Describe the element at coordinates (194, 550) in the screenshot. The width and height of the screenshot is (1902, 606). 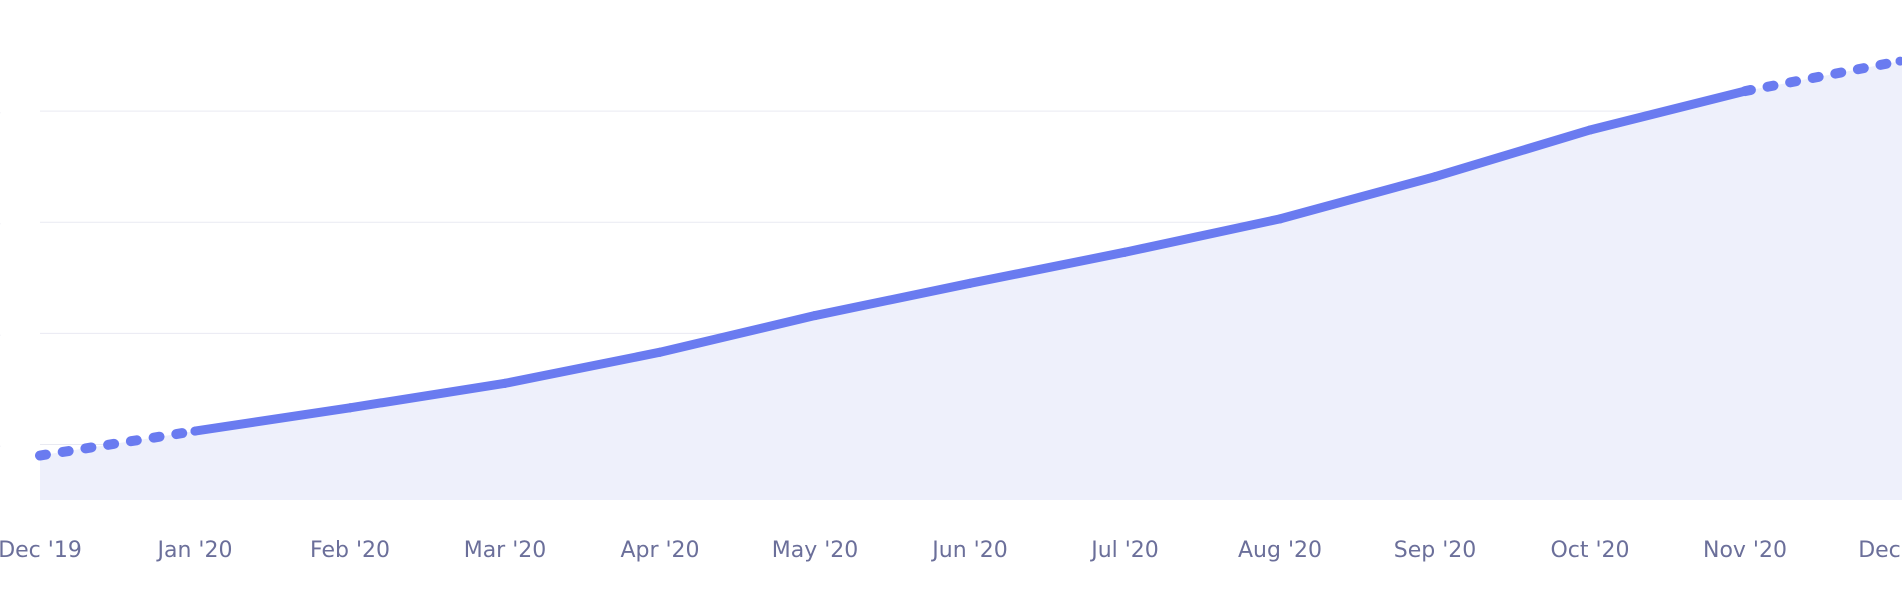
I see `x-tick-label: Jan '20` at that location.